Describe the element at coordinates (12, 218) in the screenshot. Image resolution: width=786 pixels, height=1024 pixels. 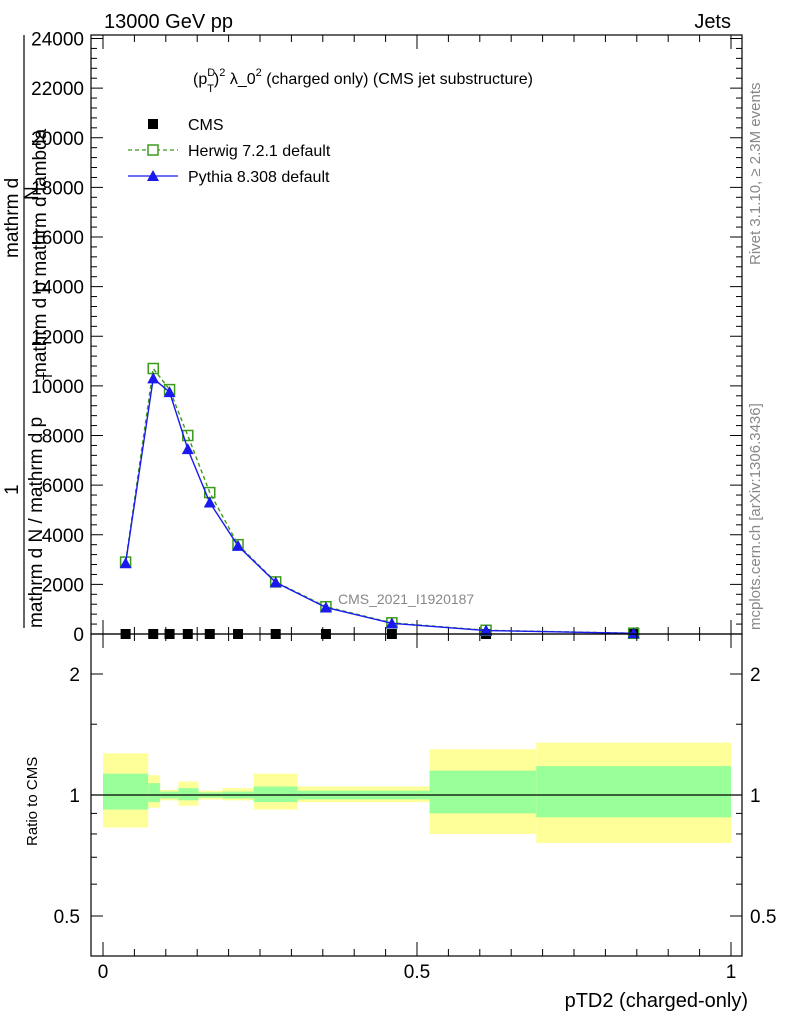
I see `y-label-numerator: mathrm d` at that location.